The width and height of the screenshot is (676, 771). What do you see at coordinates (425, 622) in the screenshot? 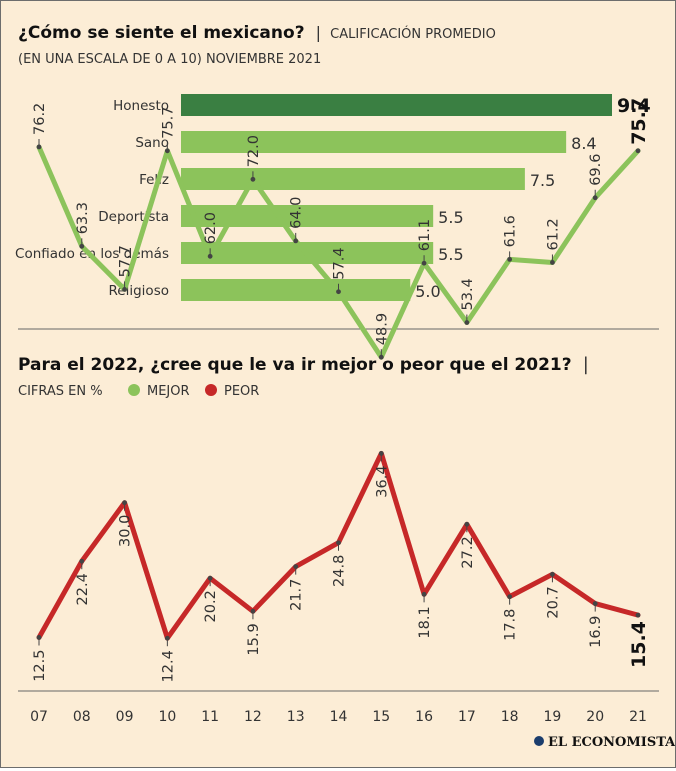
I see `peor-data-label: 18.1` at bounding box center [425, 622].